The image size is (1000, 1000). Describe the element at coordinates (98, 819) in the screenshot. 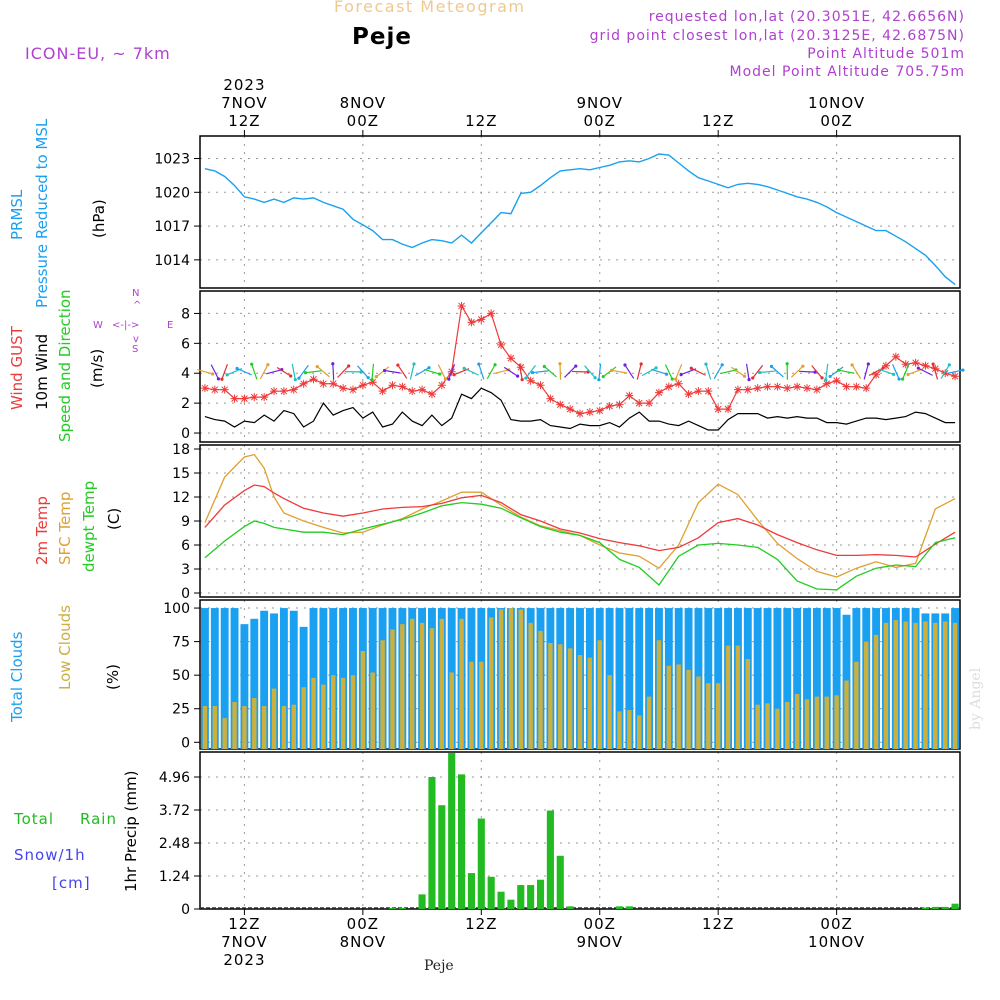

I see `label-rain: Rain` at that location.